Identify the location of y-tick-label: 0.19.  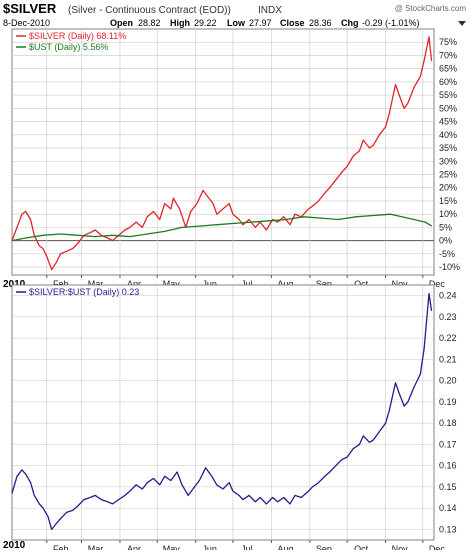
(448, 402).